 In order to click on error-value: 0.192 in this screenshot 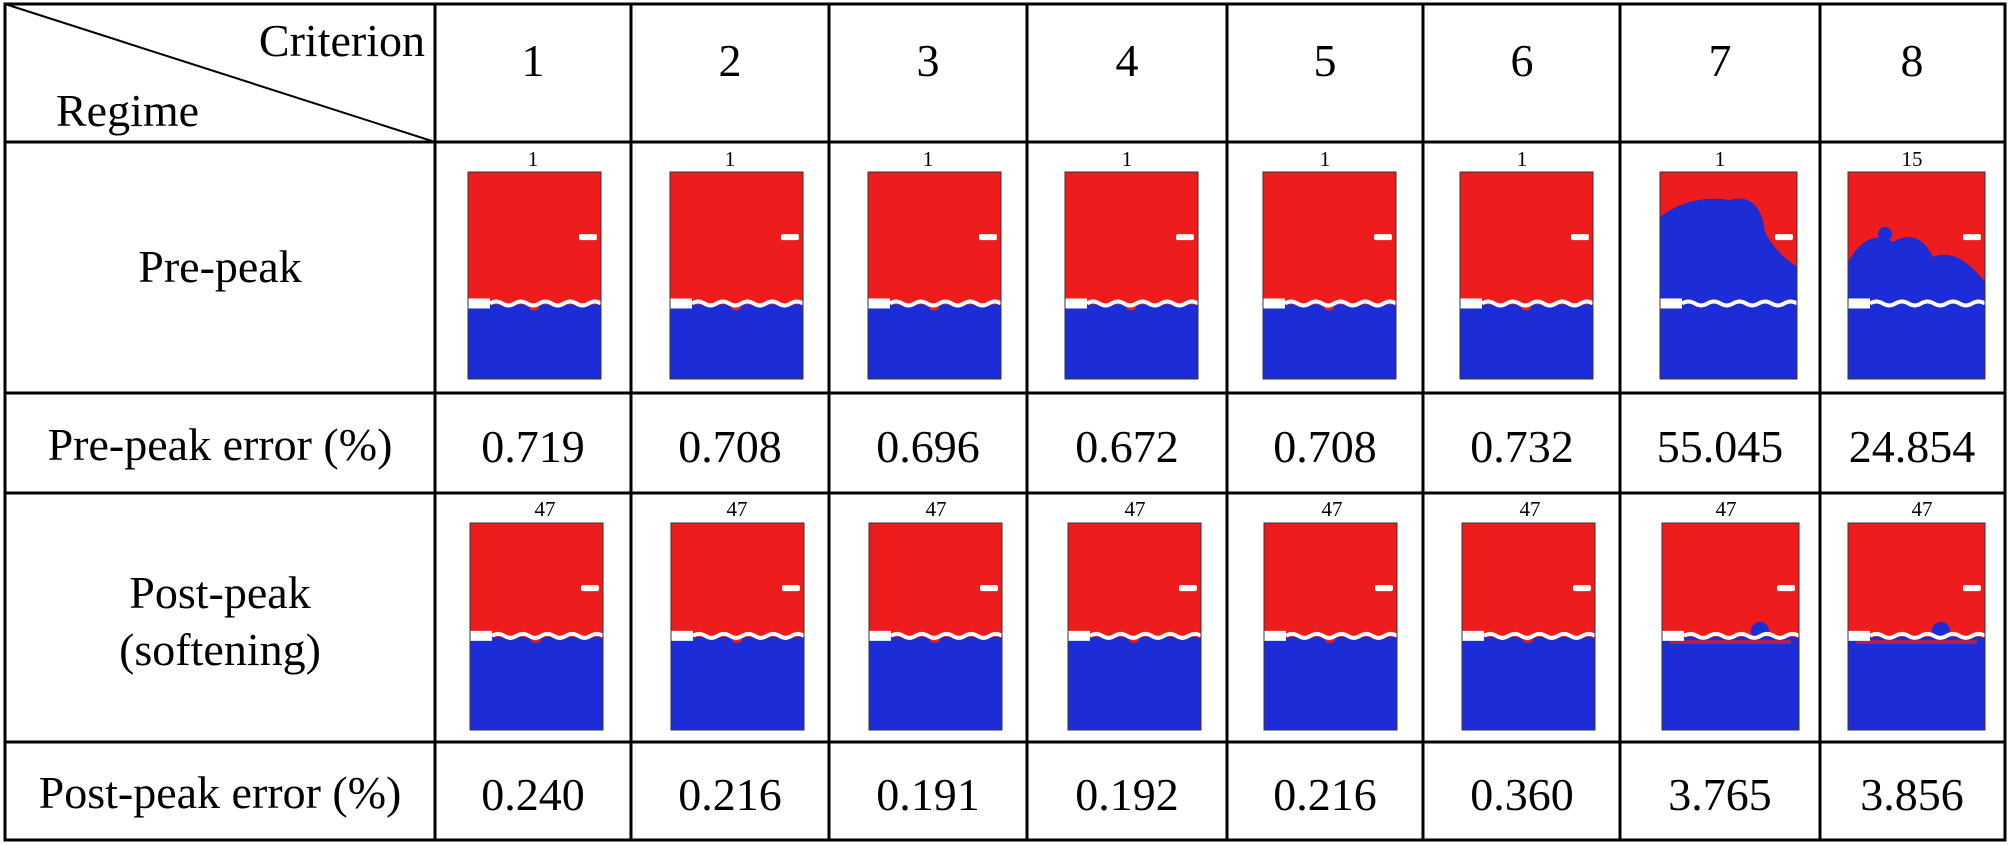, I will do `click(1127, 794)`.